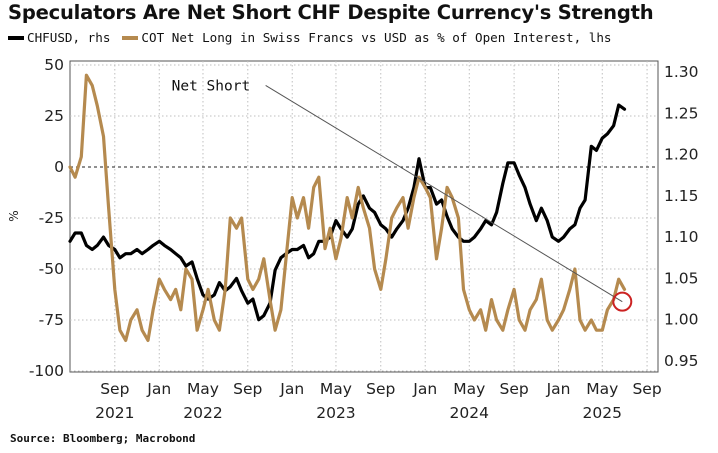 The image size is (718, 453). I want to click on y-right-tick-label: 1.20, so click(681, 155).